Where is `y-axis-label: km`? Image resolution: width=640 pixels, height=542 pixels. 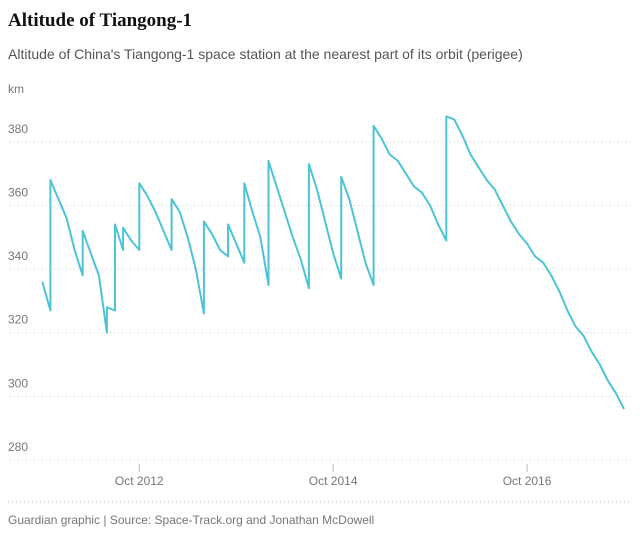 y-axis-label: km is located at coordinates (16, 89).